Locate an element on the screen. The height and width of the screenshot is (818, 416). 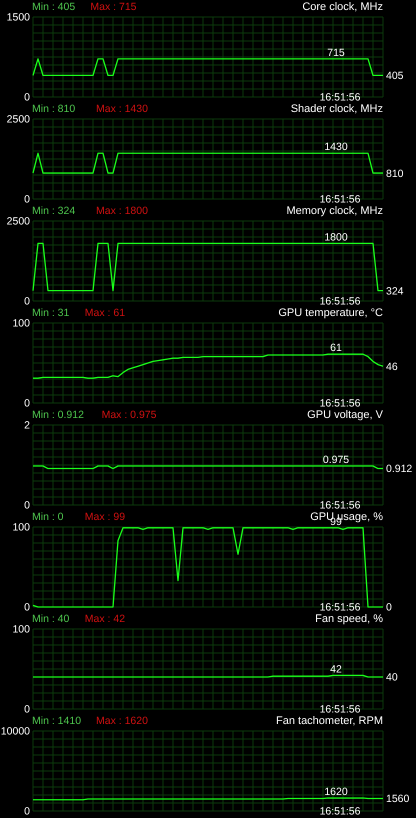
text: Min : 405 is located at coordinates (54, 7).